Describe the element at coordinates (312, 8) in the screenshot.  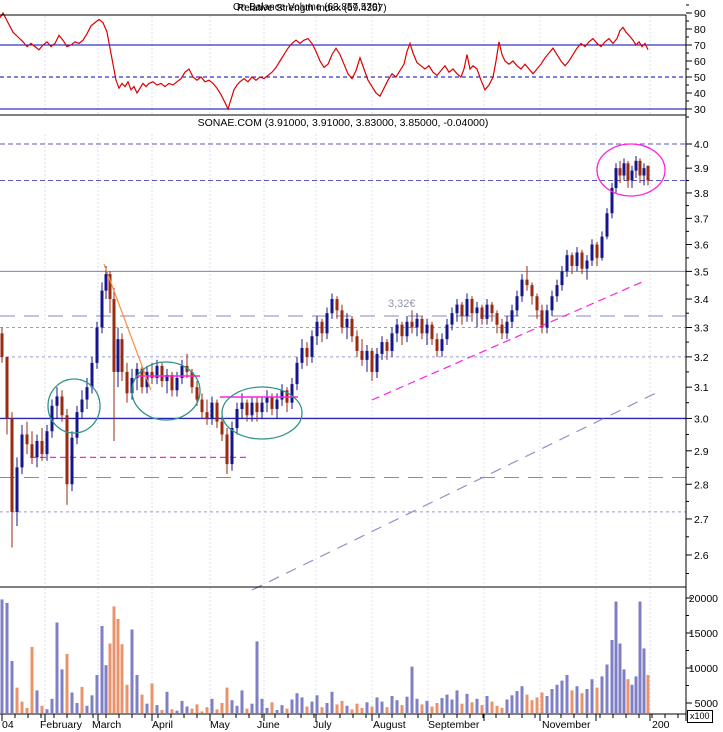
I see `indicator-title-rsi: Relative Strength Index (69.4357)` at that location.